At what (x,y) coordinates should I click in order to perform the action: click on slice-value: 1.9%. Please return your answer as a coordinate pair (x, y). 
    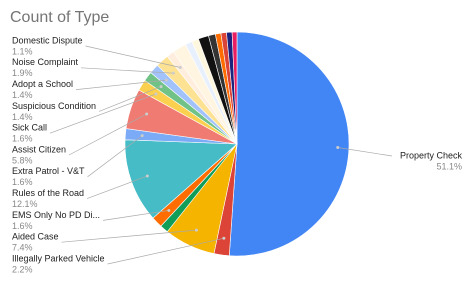
    Looking at the image, I should click on (22, 73).